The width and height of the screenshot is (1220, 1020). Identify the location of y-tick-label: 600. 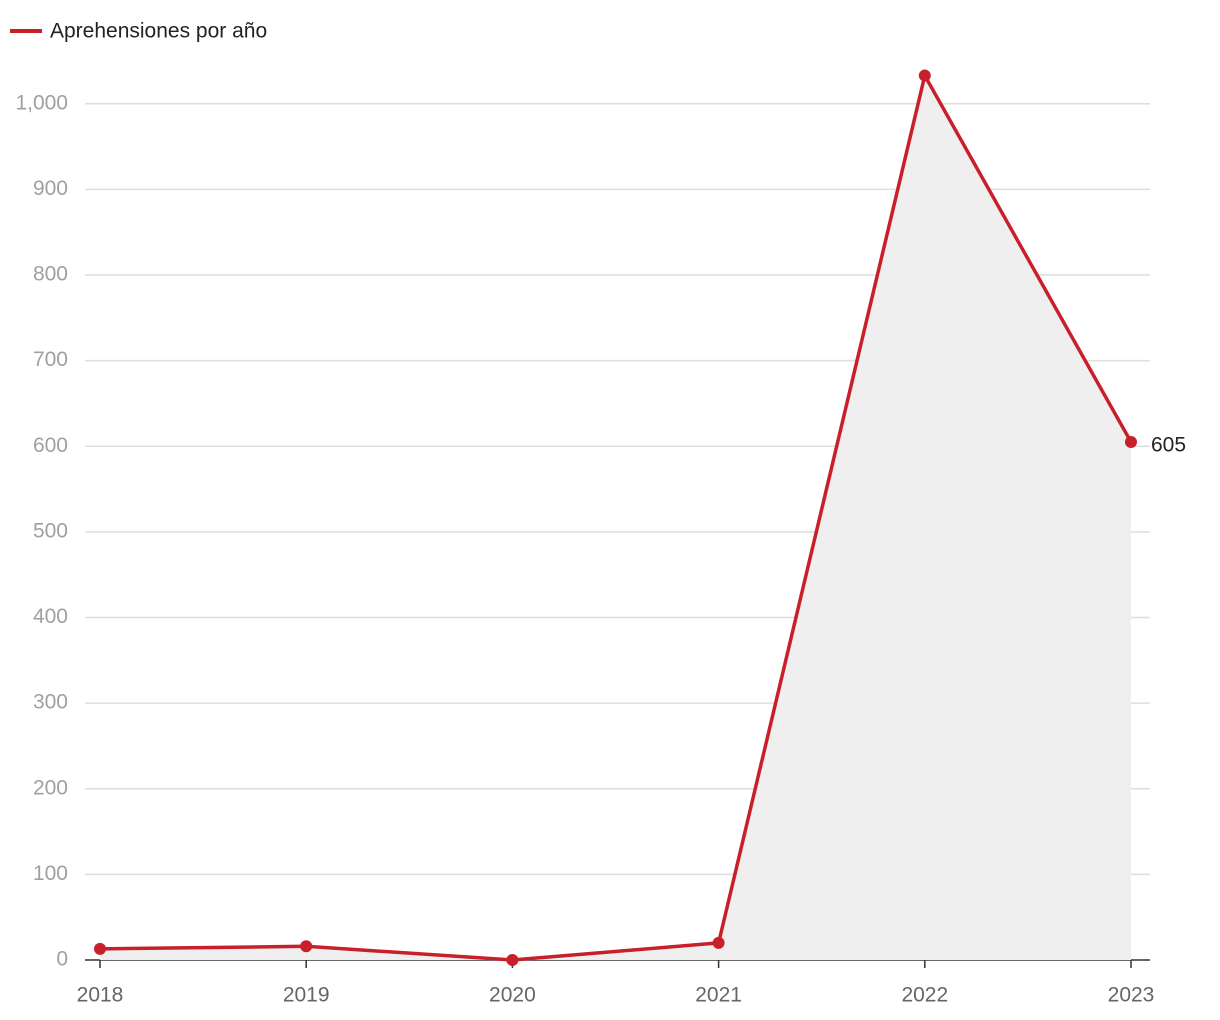
(50, 445).